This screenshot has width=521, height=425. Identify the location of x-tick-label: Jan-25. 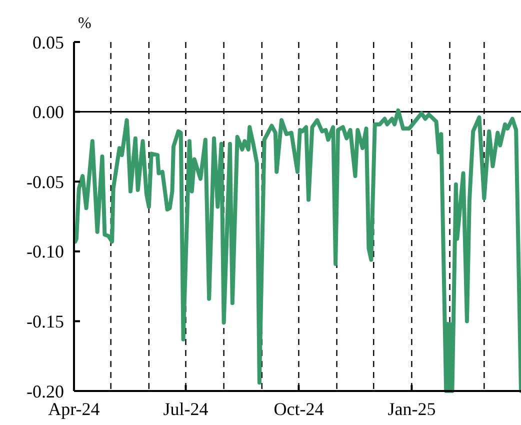
(412, 409).